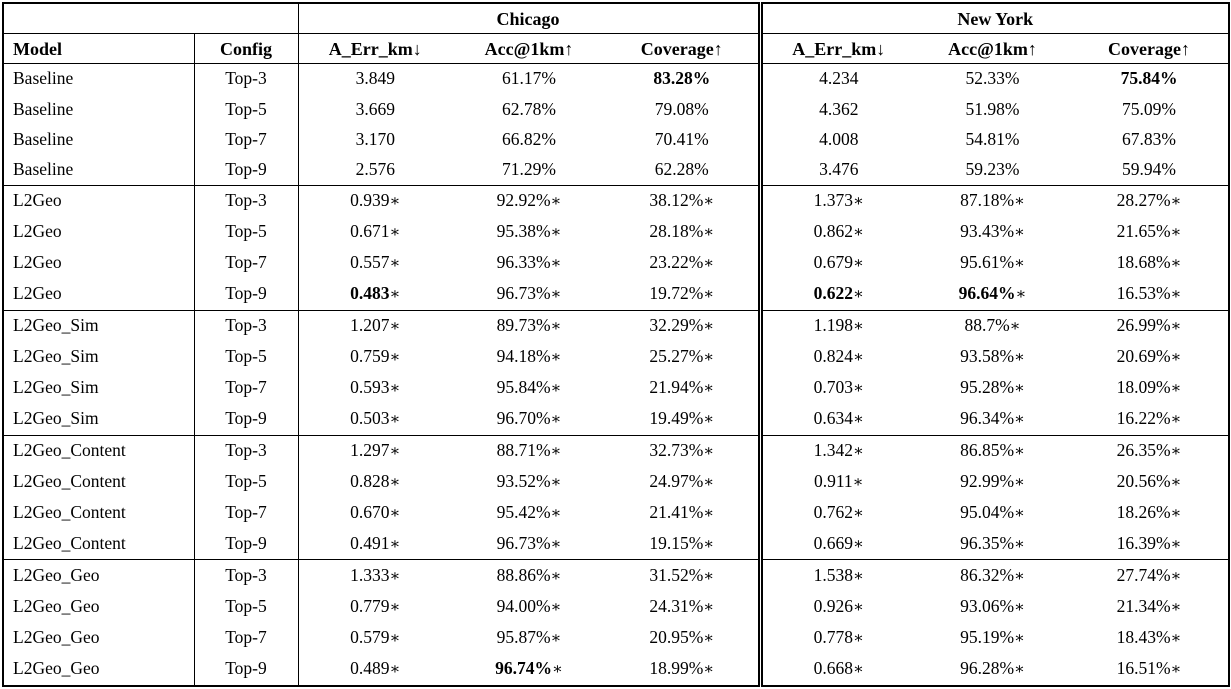 The height and width of the screenshot is (689, 1231). What do you see at coordinates (836, 325) in the screenshot?
I see `newyork-a-err-km-cell: 1.198∗` at bounding box center [836, 325].